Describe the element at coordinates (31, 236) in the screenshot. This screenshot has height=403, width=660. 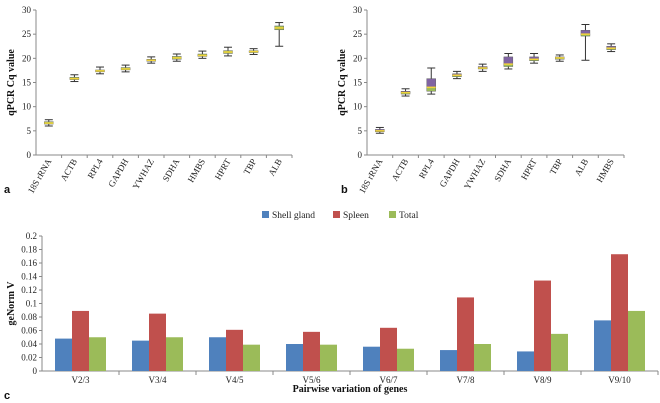
I see `y-tick-label: 0.2` at that location.